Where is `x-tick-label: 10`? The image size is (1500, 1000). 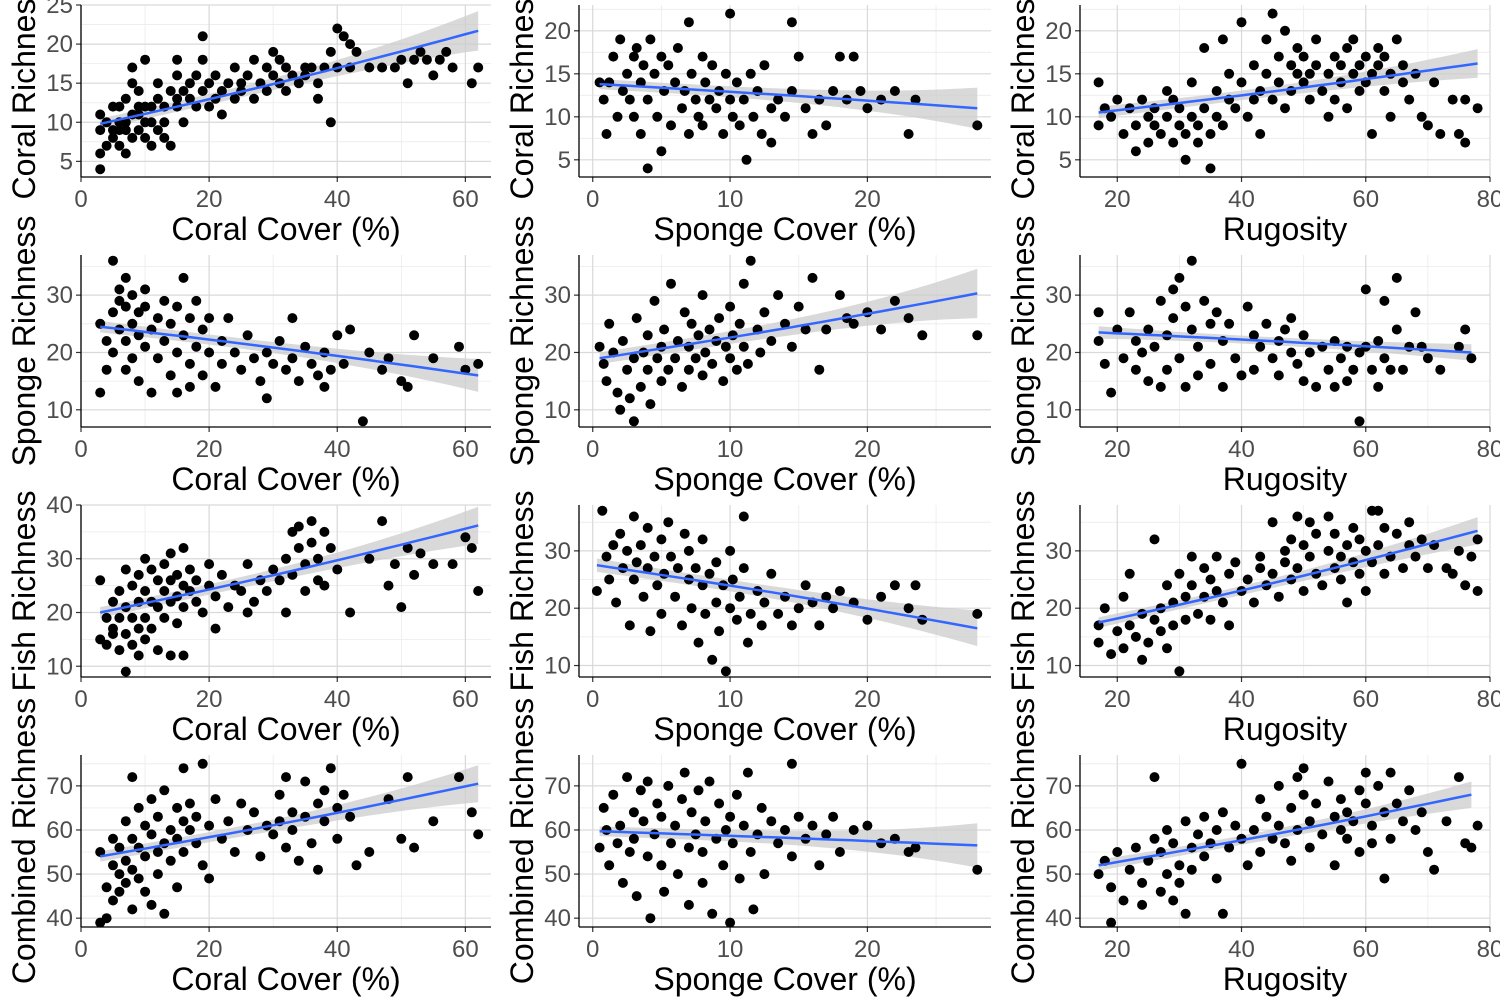
x-tick-label: 10 is located at coordinates (730, 699).